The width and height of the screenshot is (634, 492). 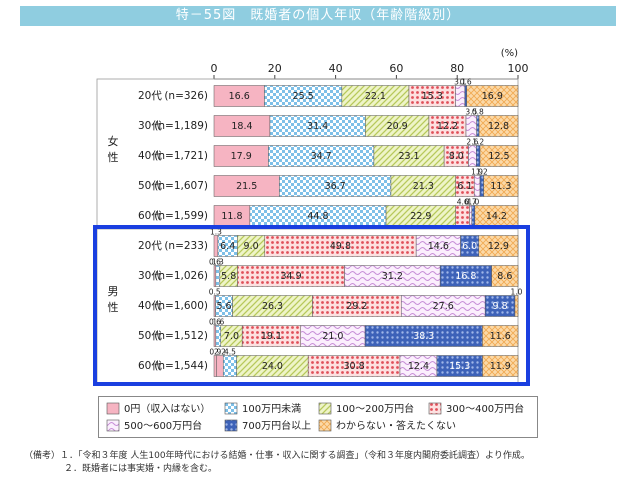 What do you see at coordinates (186, 246) in the screenshot?
I see `row-n-label: (n=233)` at bounding box center [186, 246].